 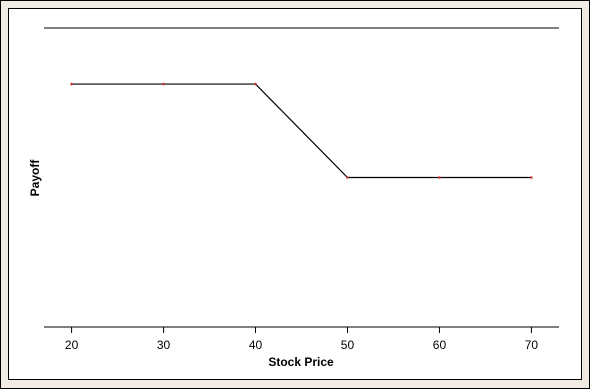 What do you see at coordinates (72, 345) in the screenshot?
I see `x-tick-label: 20` at bounding box center [72, 345].